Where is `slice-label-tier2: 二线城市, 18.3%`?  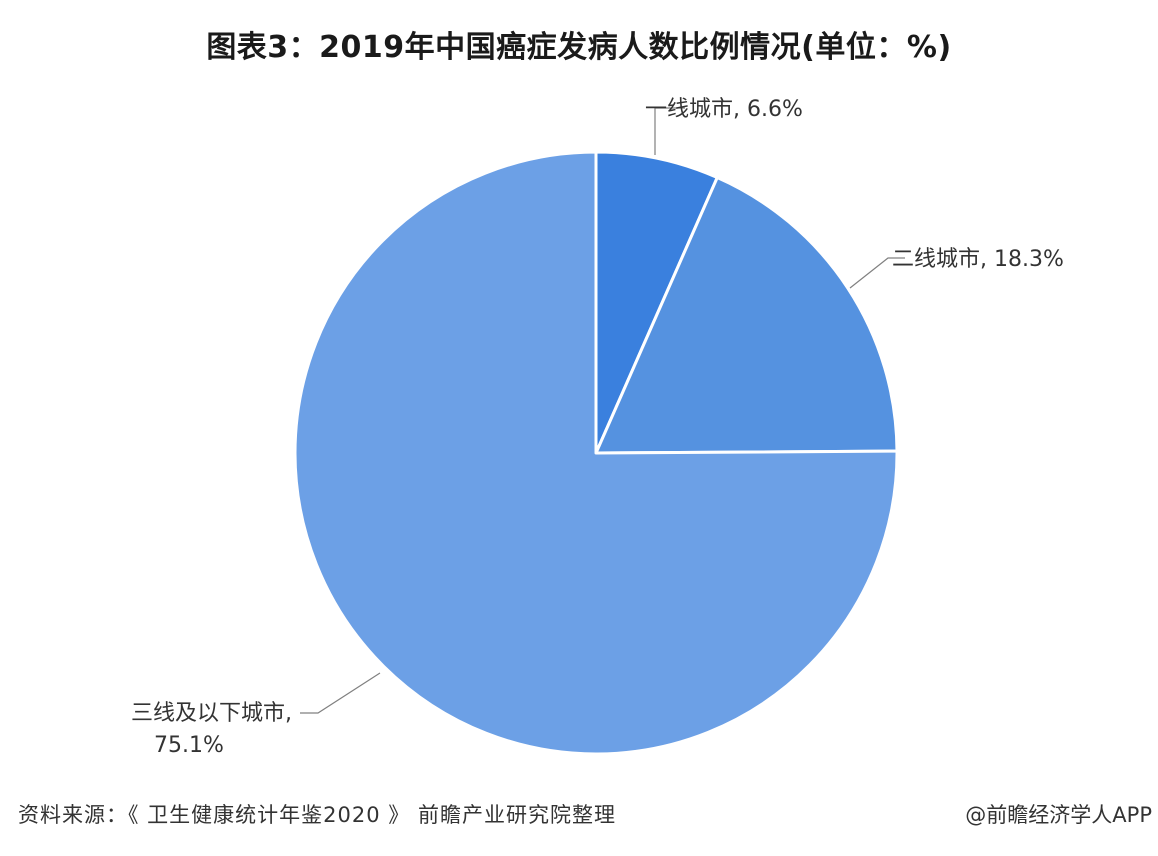
slice-label-tier2: 二线城市, 18.3% is located at coordinates (978, 259).